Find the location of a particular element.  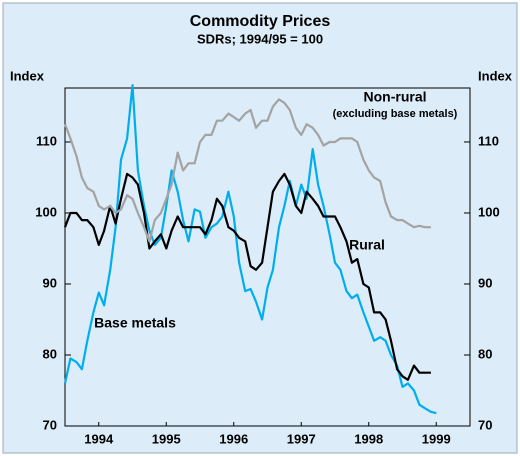

series-label: Rural is located at coordinates (367, 245).